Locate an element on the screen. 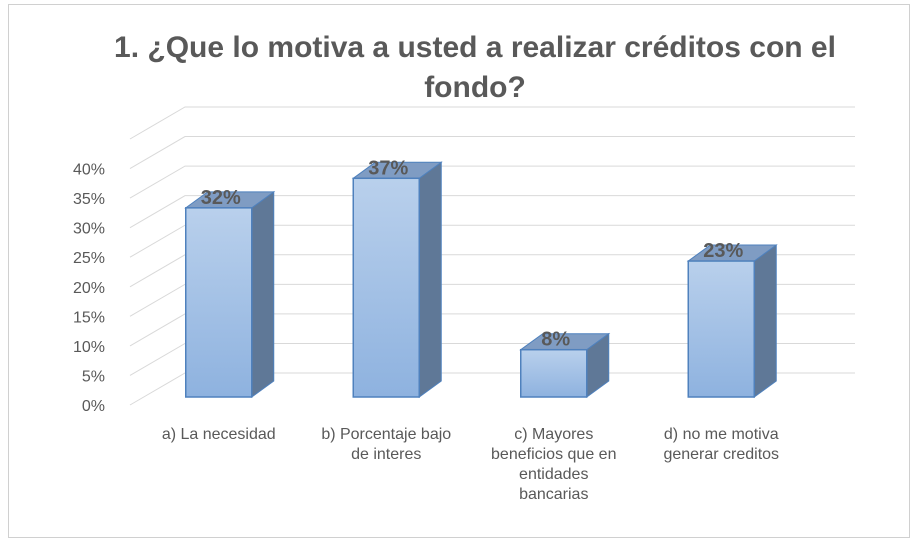 The image size is (912, 541). value-label: 32% is located at coordinates (221, 198).